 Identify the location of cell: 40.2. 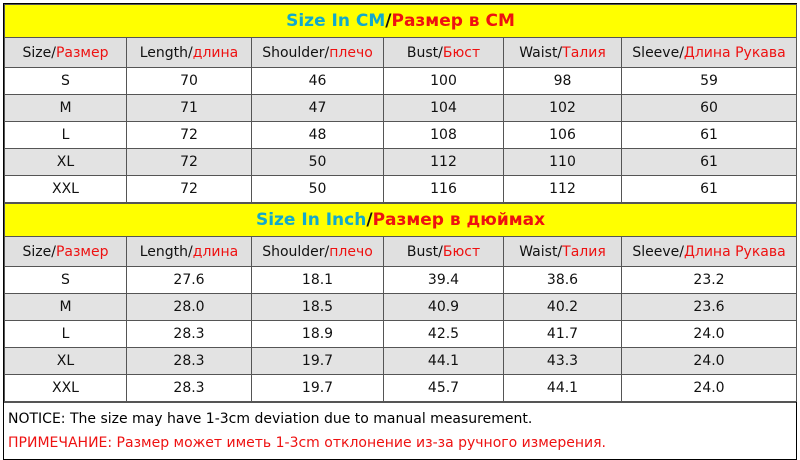
(562, 307).